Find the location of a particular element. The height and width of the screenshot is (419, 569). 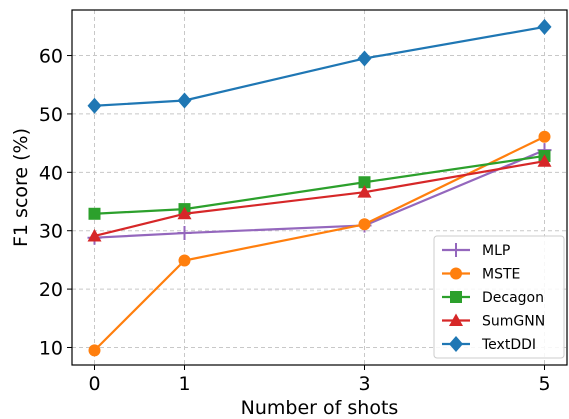

legend-label: Decagon is located at coordinates (513, 298).